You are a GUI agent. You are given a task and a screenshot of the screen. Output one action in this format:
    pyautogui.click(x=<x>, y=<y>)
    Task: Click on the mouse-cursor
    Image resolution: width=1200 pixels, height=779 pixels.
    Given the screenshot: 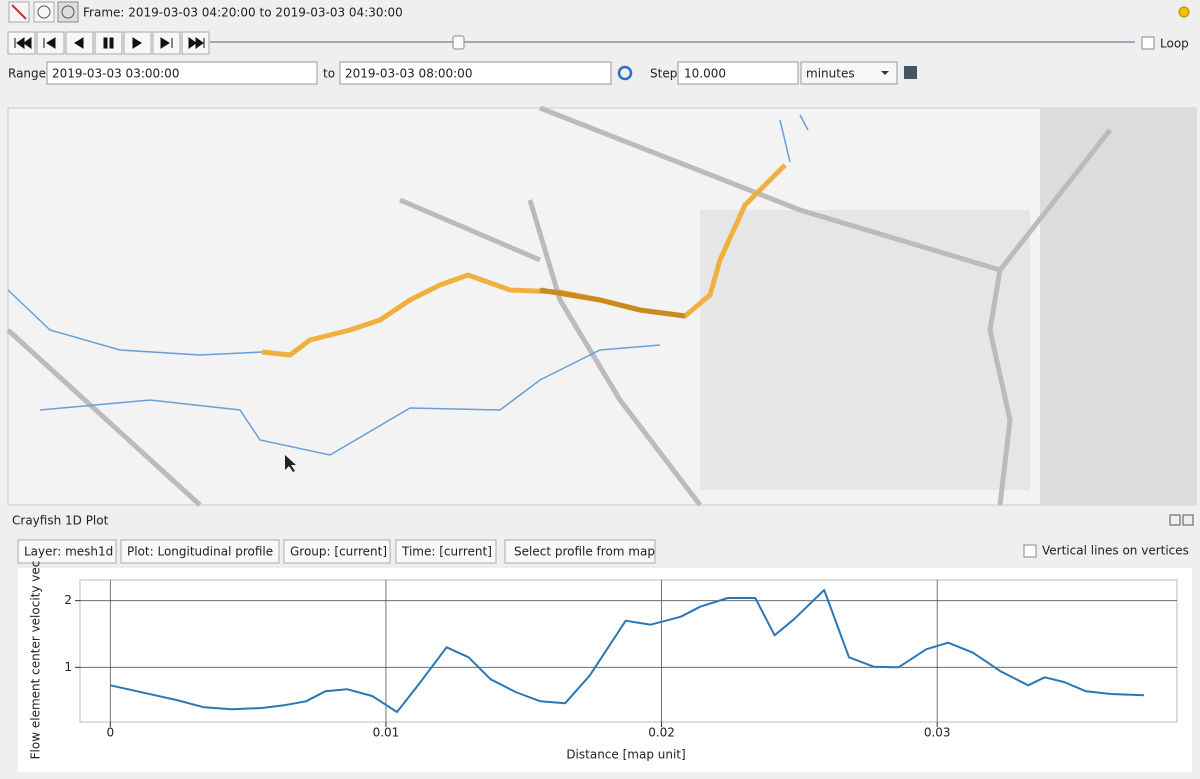 What is the action you would take?
    pyautogui.click(x=290, y=463)
    